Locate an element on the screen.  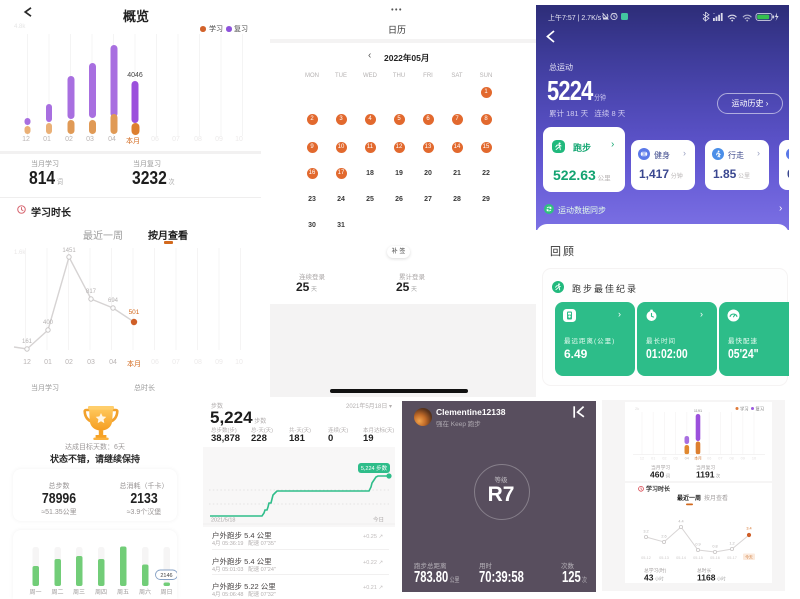
svg-text: 周一 is located at coordinates (35, 592).